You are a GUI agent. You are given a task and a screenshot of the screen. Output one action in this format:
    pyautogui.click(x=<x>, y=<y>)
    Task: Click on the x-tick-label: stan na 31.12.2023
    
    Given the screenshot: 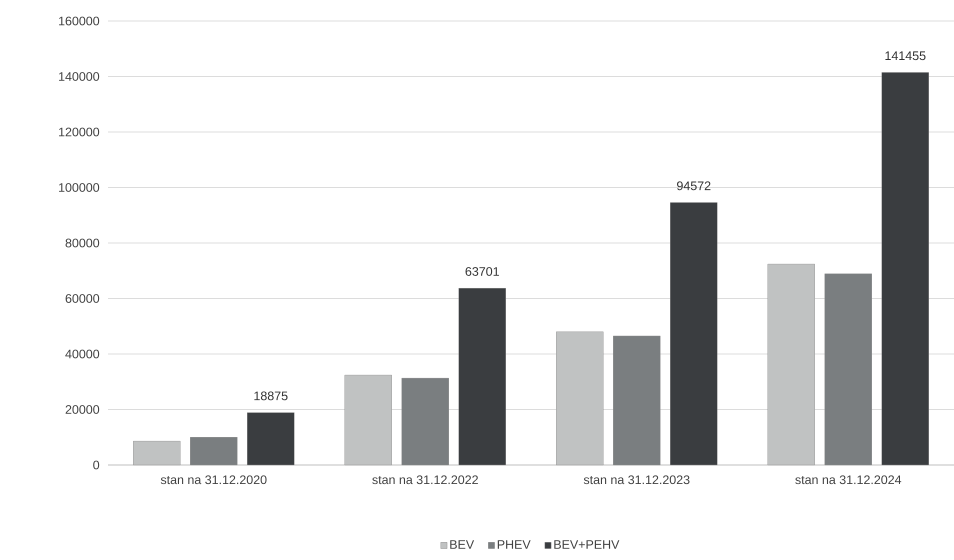 What is the action you would take?
    pyautogui.click(x=637, y=479)
    